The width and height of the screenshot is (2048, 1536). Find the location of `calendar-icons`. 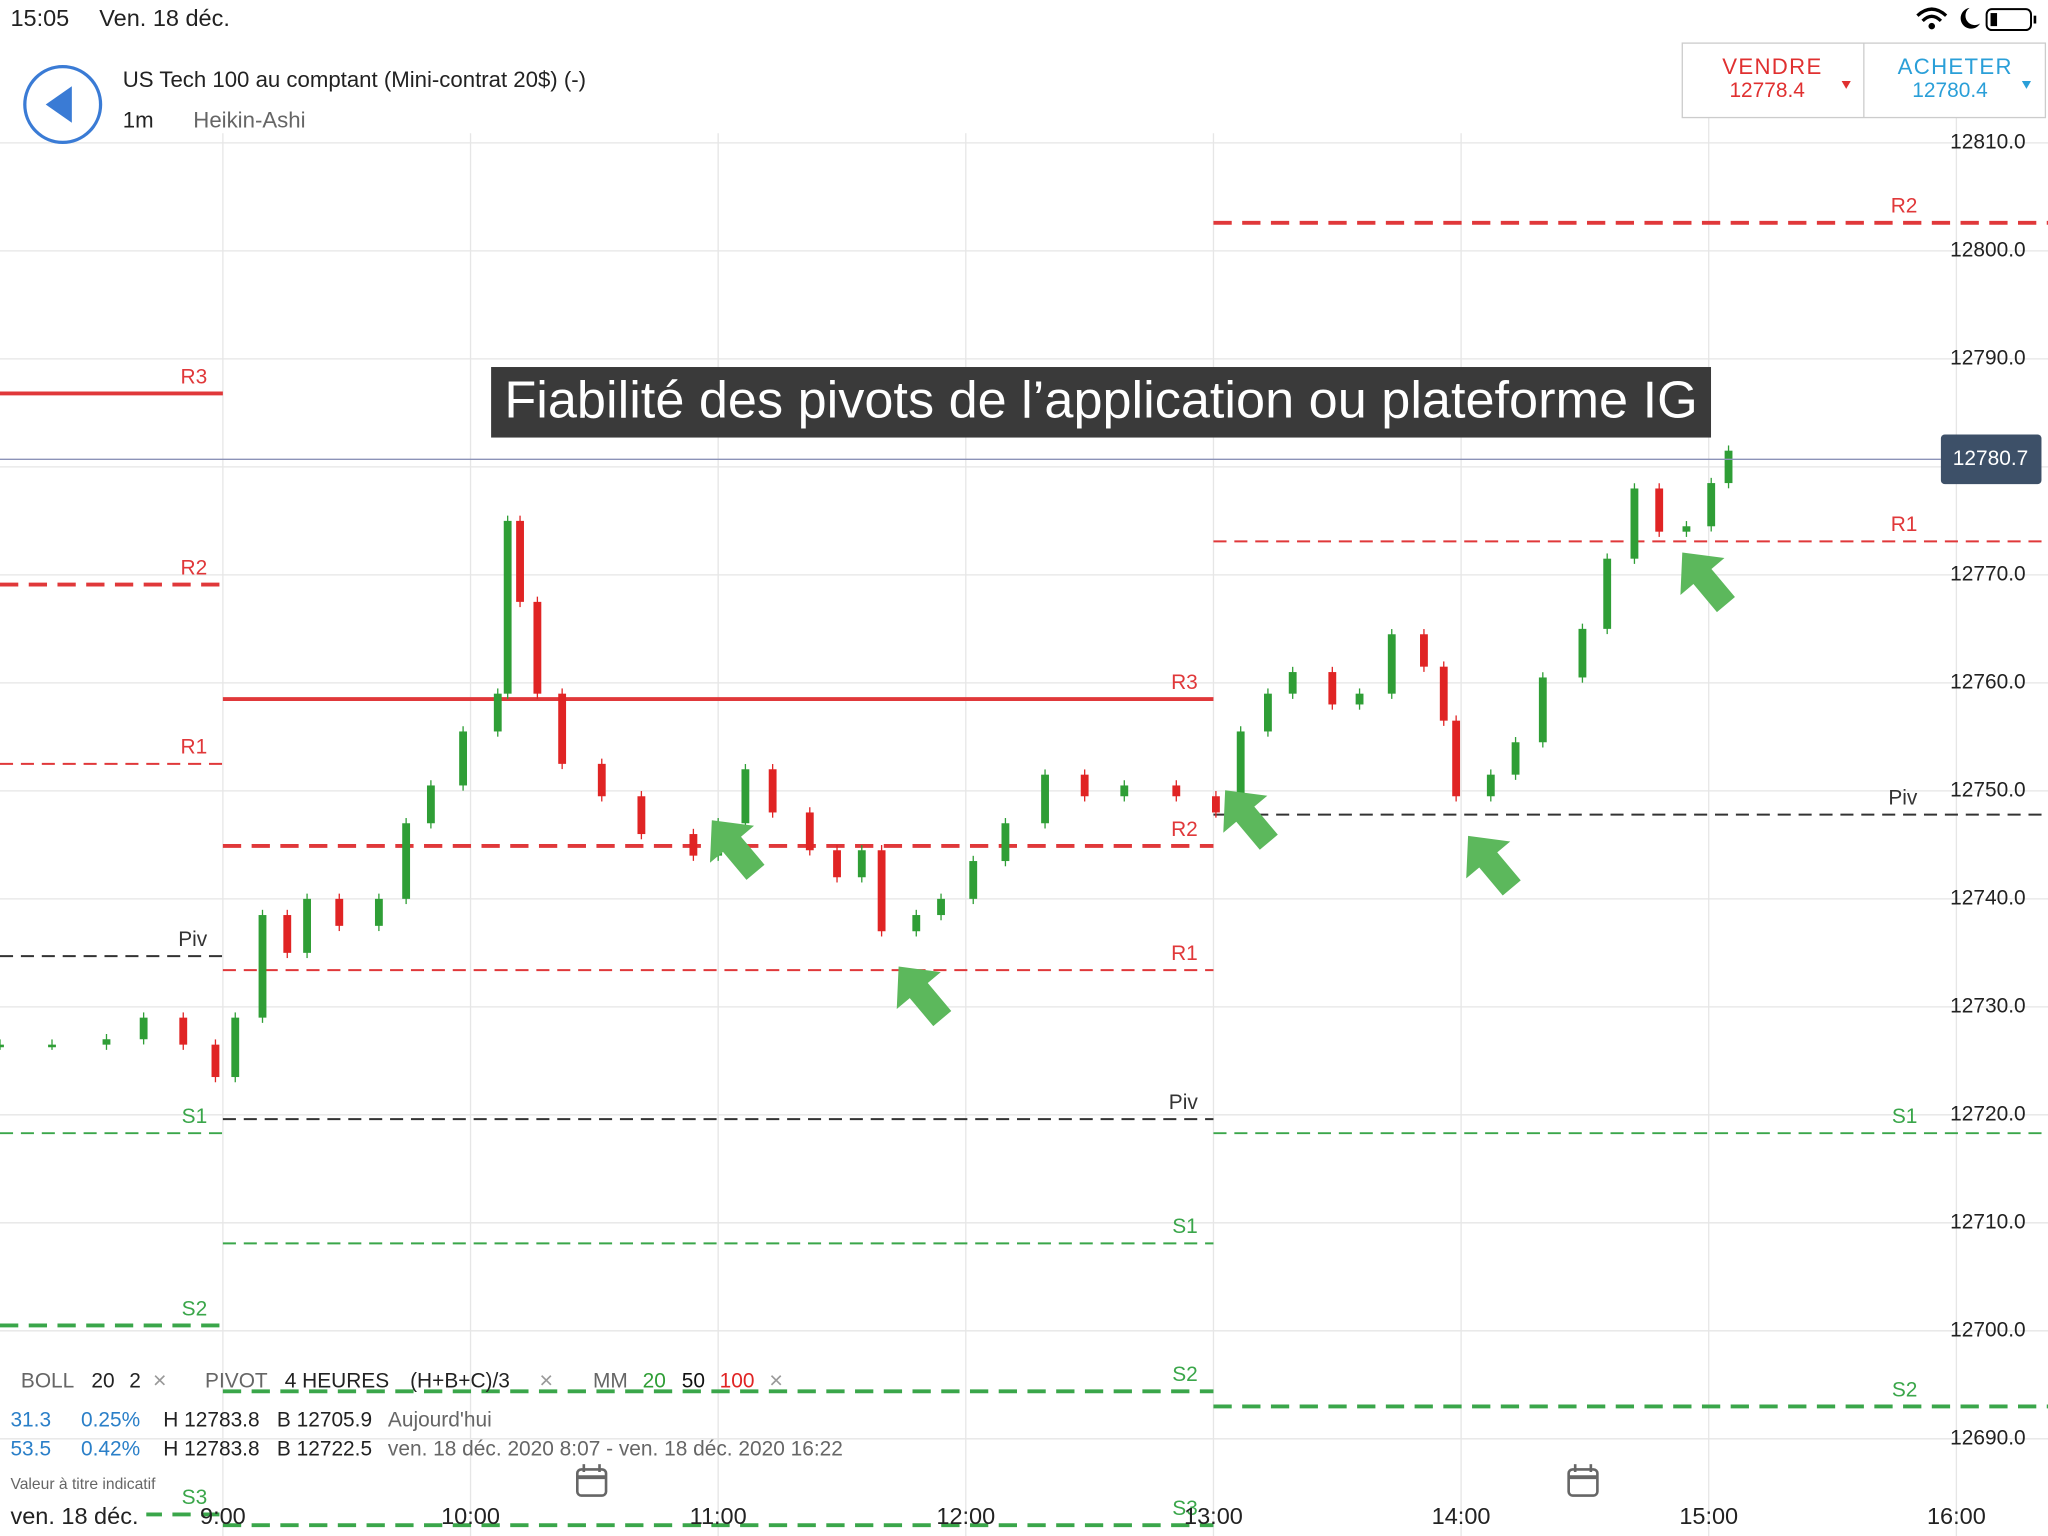

calendar-icons is located at coordinates (1087, 1480).